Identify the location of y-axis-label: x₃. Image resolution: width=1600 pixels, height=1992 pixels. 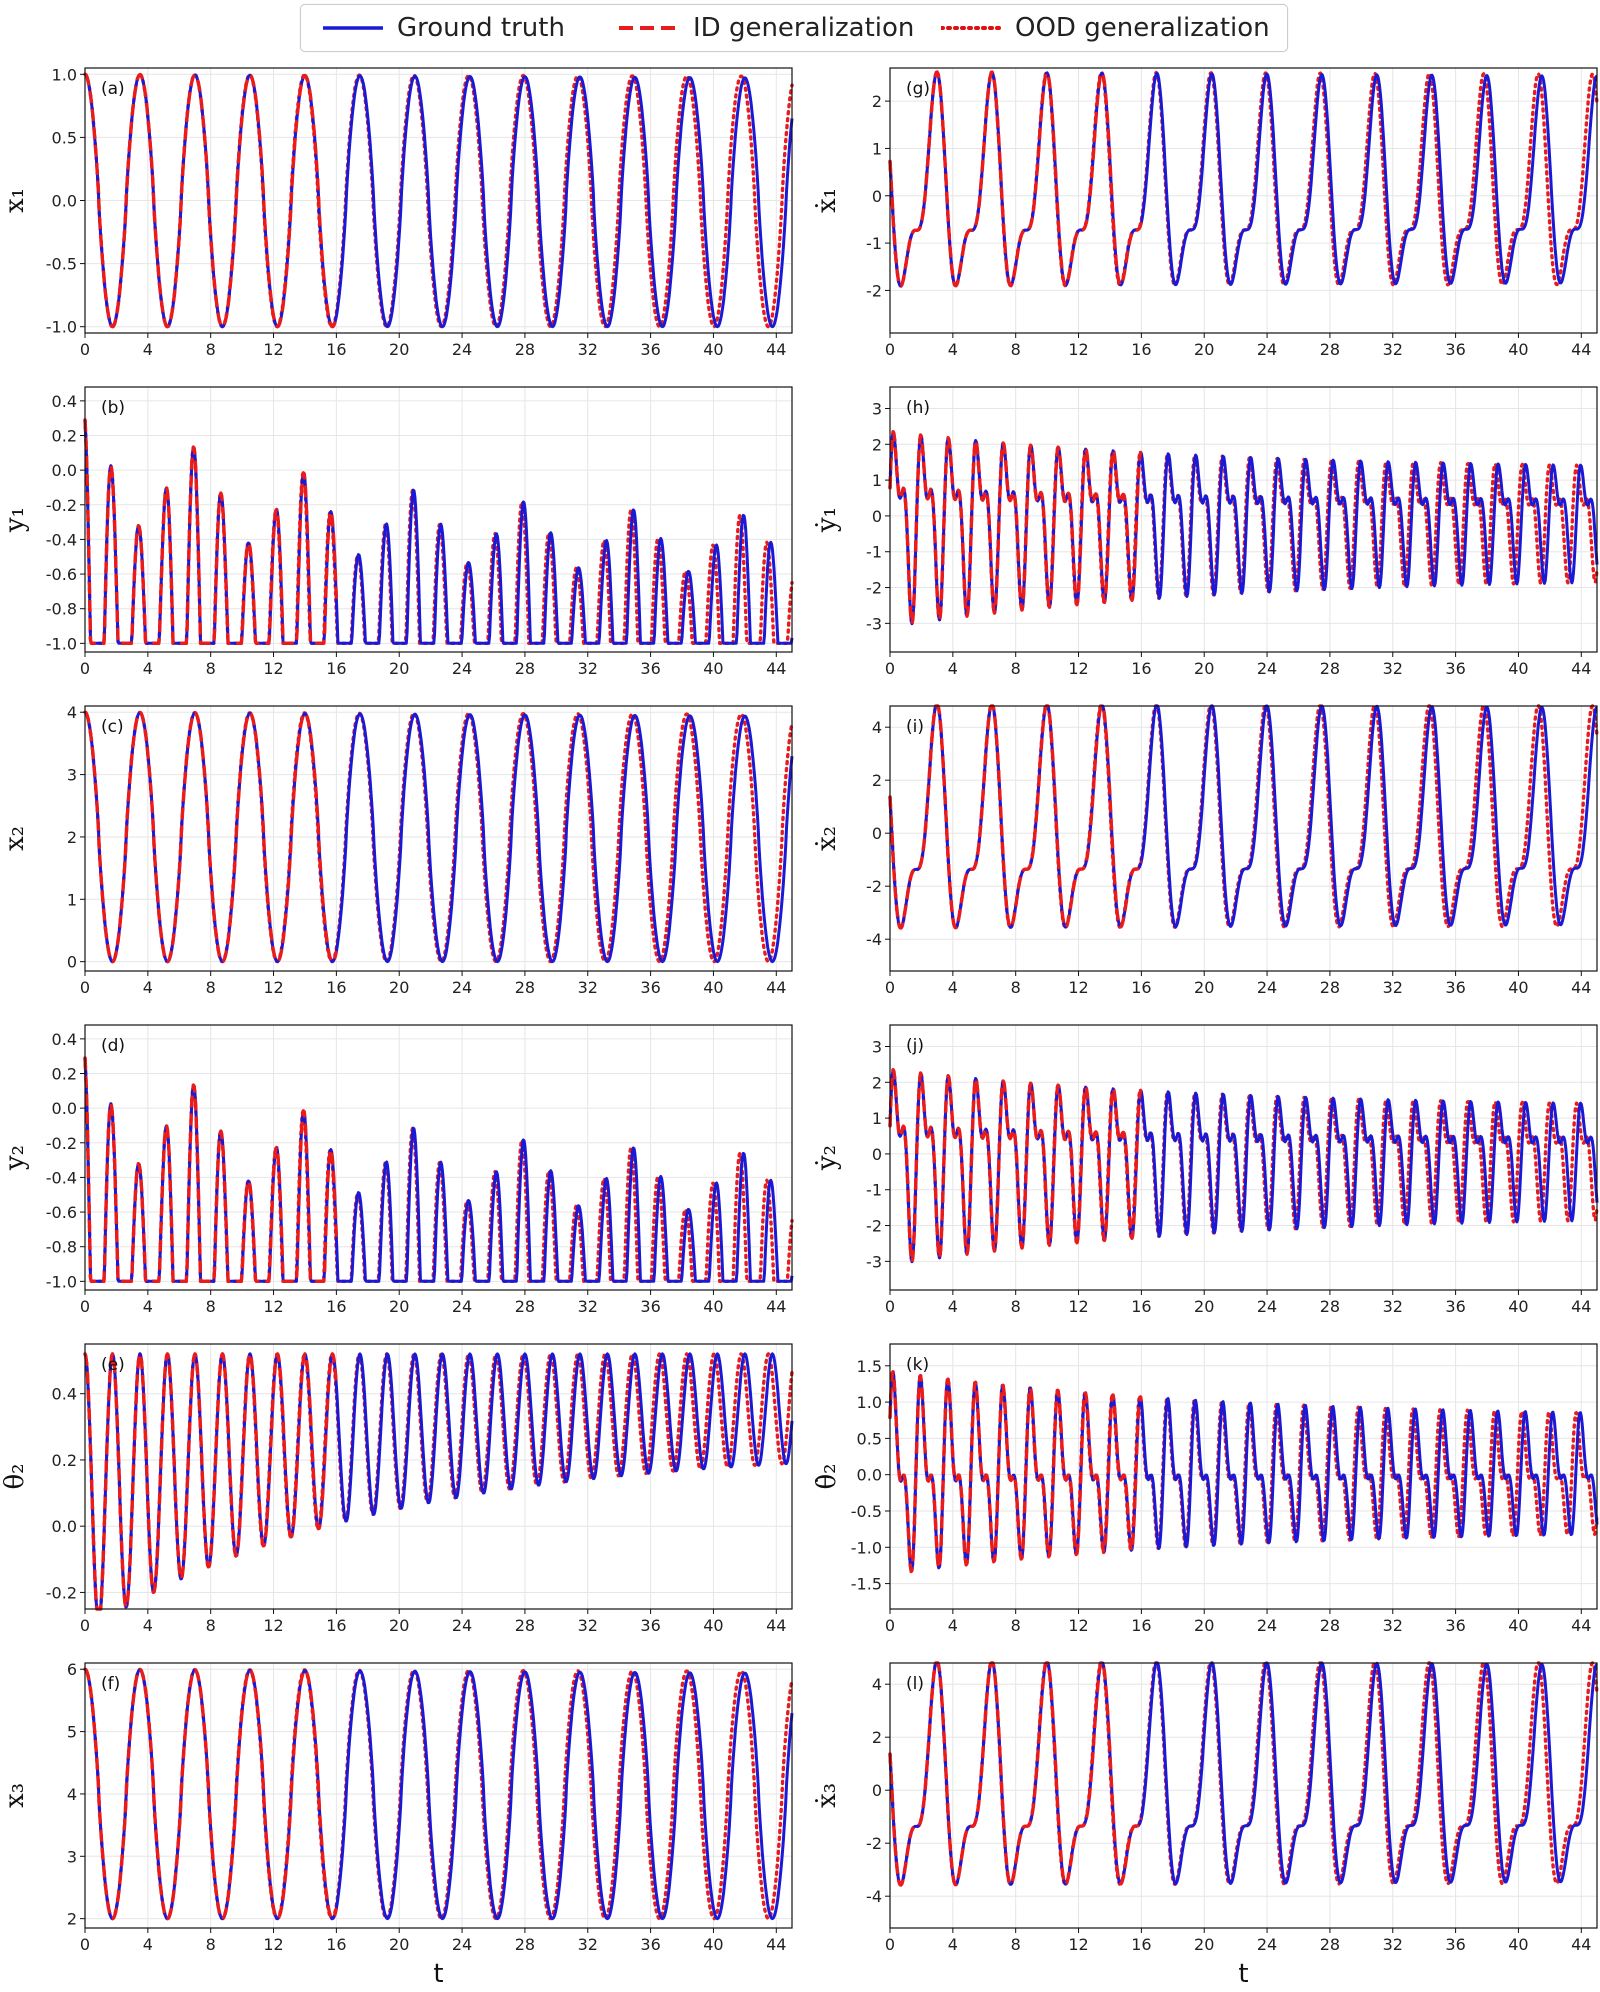
(15, 1795).